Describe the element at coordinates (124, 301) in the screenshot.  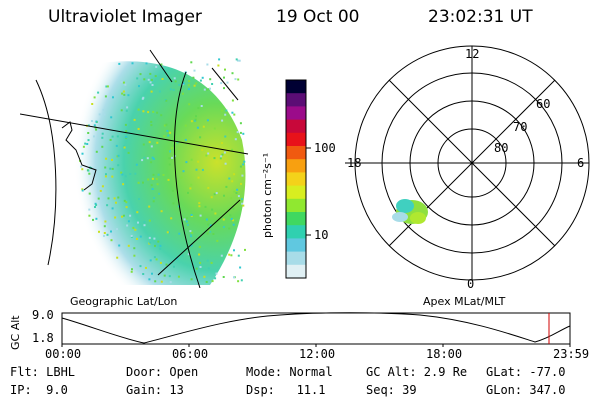
I see `geo-caption: Geographic Lat/Lon` at that location.